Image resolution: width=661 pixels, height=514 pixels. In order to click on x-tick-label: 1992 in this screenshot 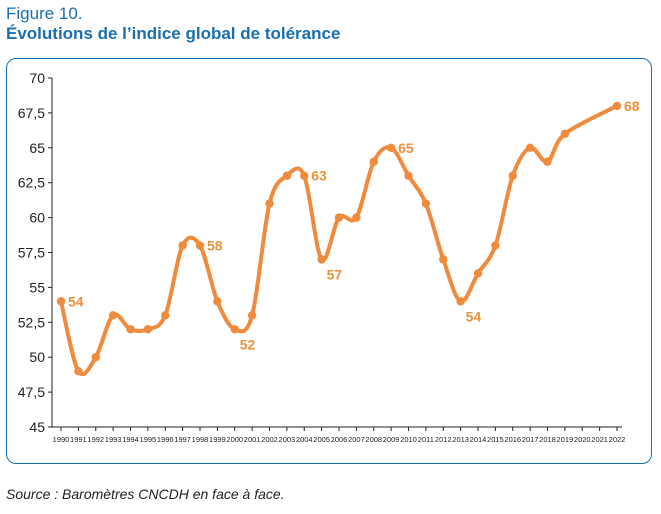, I will do `click(95, 439)`.